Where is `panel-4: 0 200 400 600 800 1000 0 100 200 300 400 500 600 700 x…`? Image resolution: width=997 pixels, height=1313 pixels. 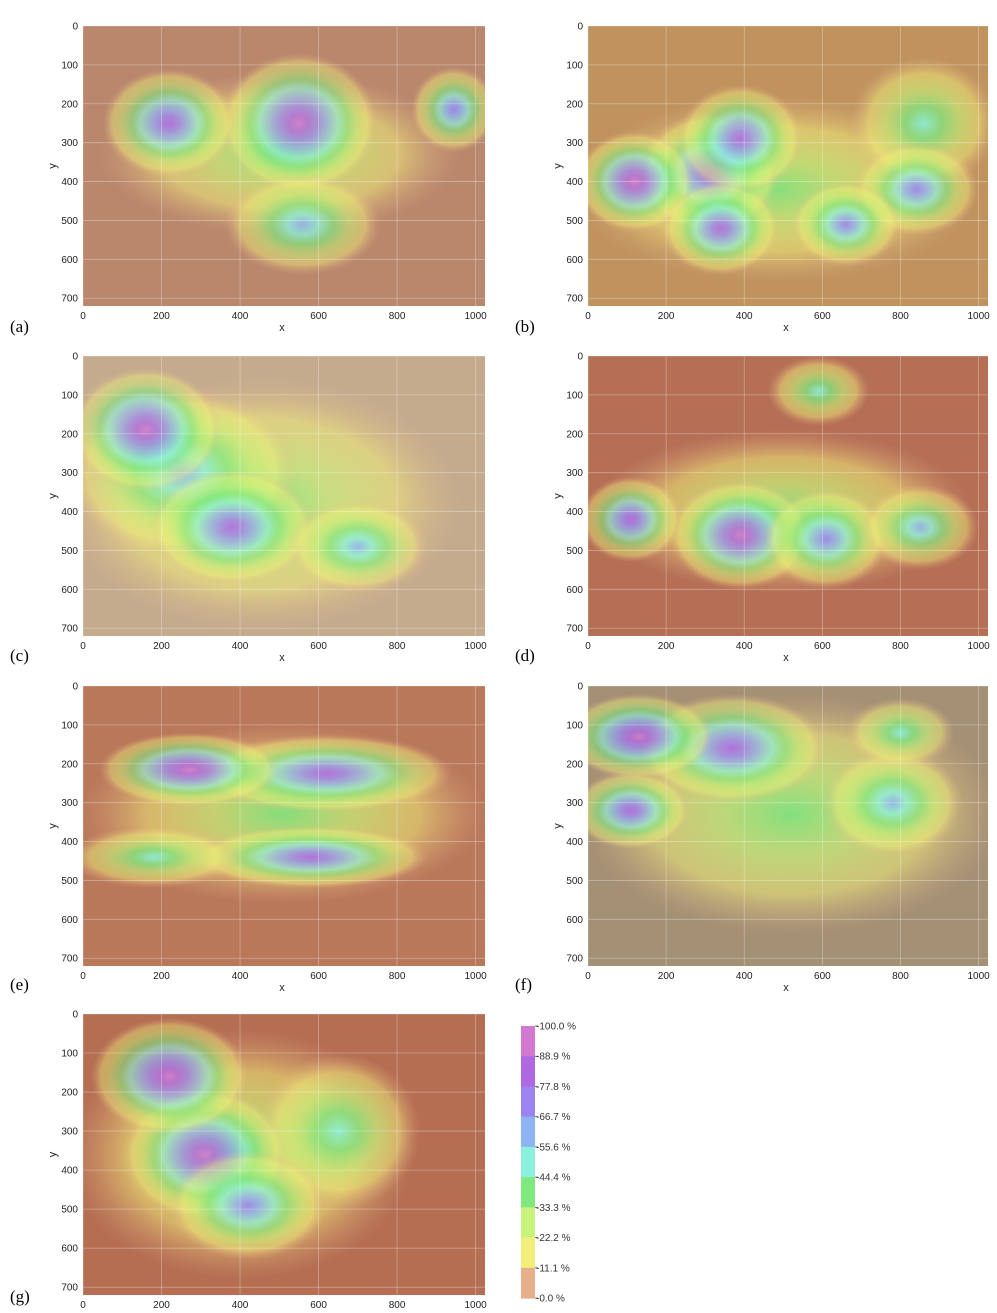
panel-4: 0 200 400 600 800 1000 0 100 200 300 400 500 600 700 x… is located at coordinates (752, 509).